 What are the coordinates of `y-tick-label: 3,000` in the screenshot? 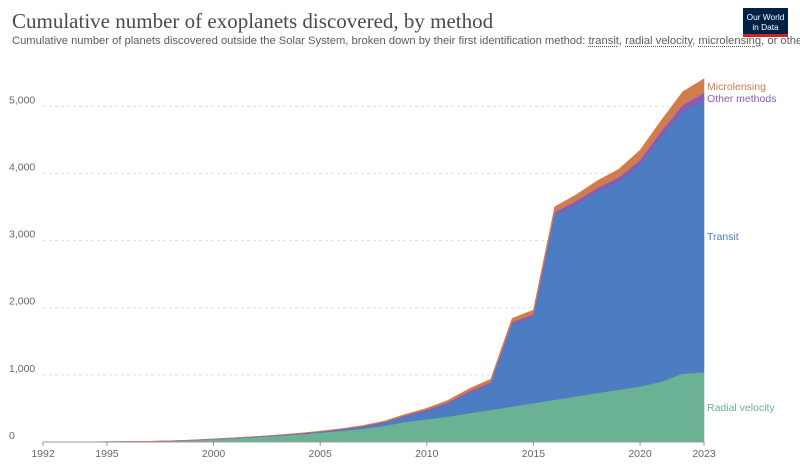 It's located at (22, 235).